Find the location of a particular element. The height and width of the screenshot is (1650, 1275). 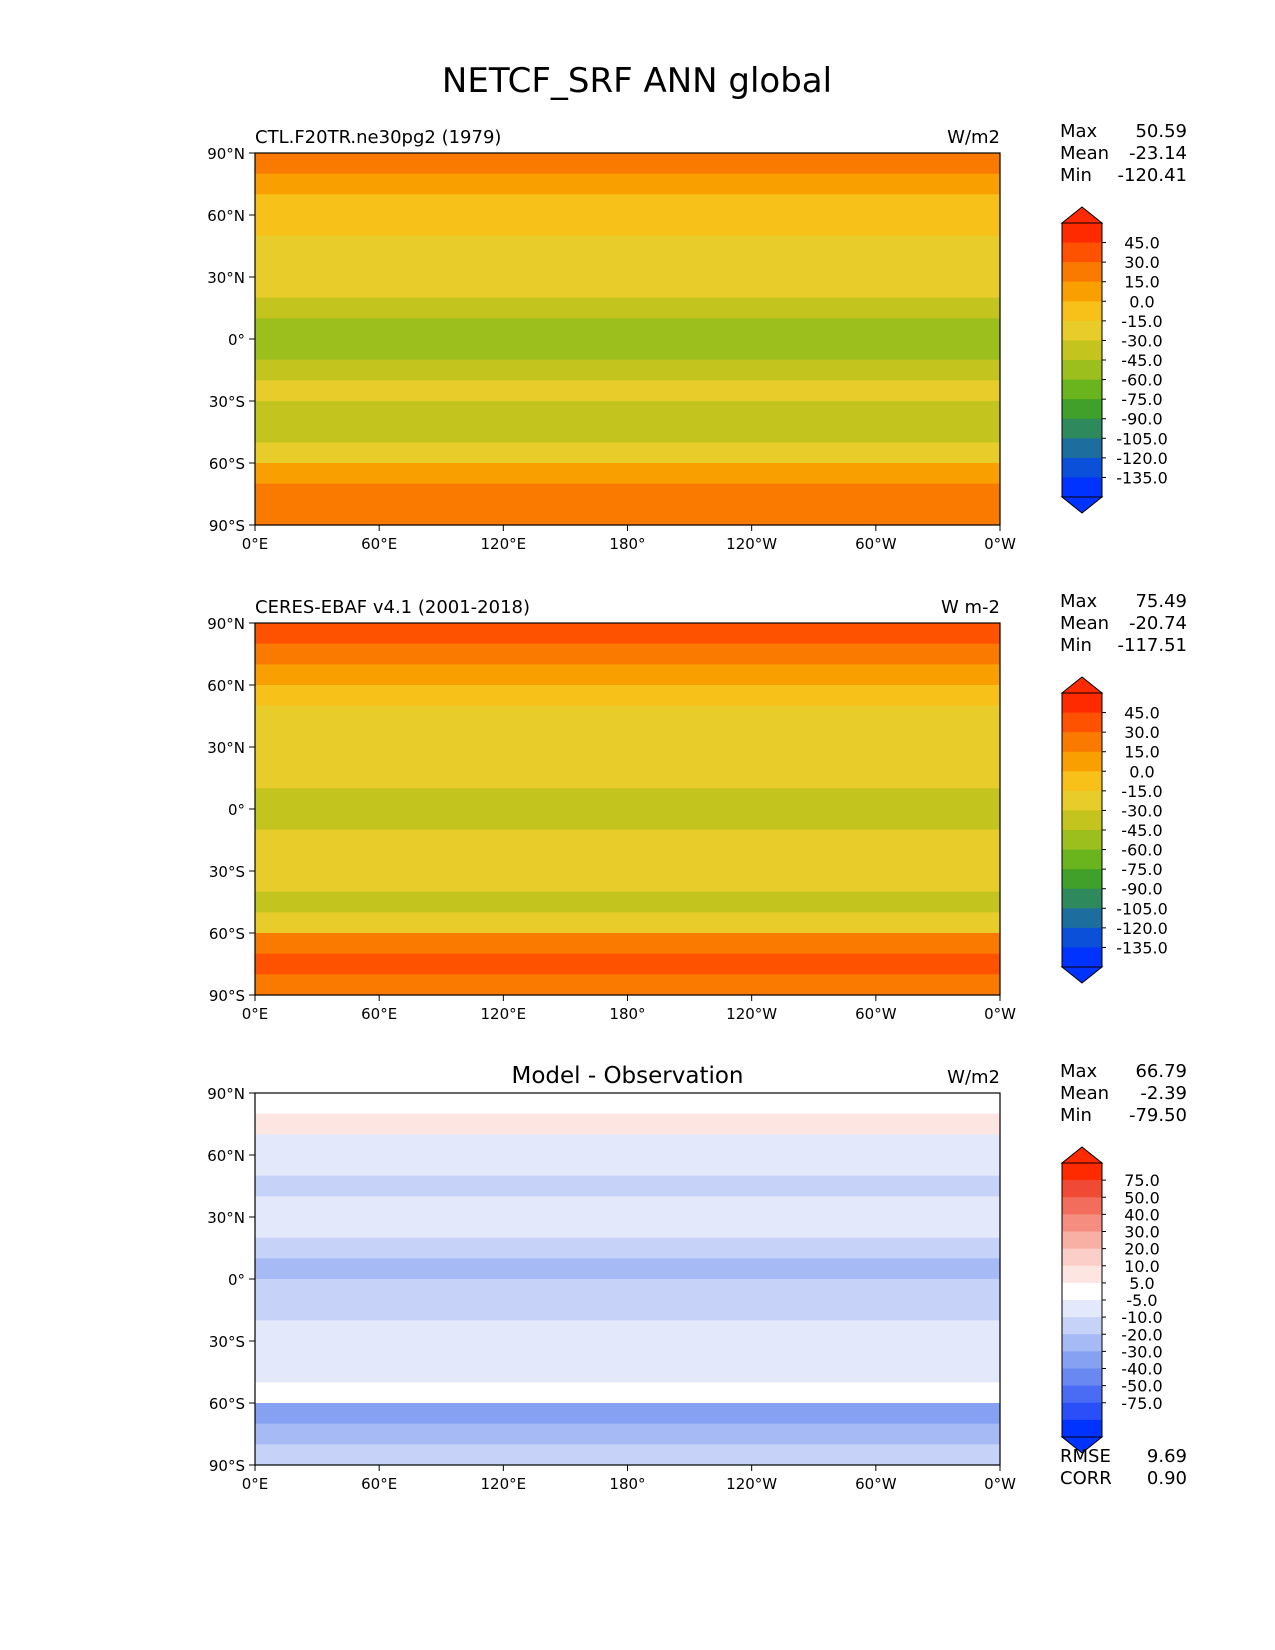

colorbar-label: -60.0 is located at coordinates (1141, 850).